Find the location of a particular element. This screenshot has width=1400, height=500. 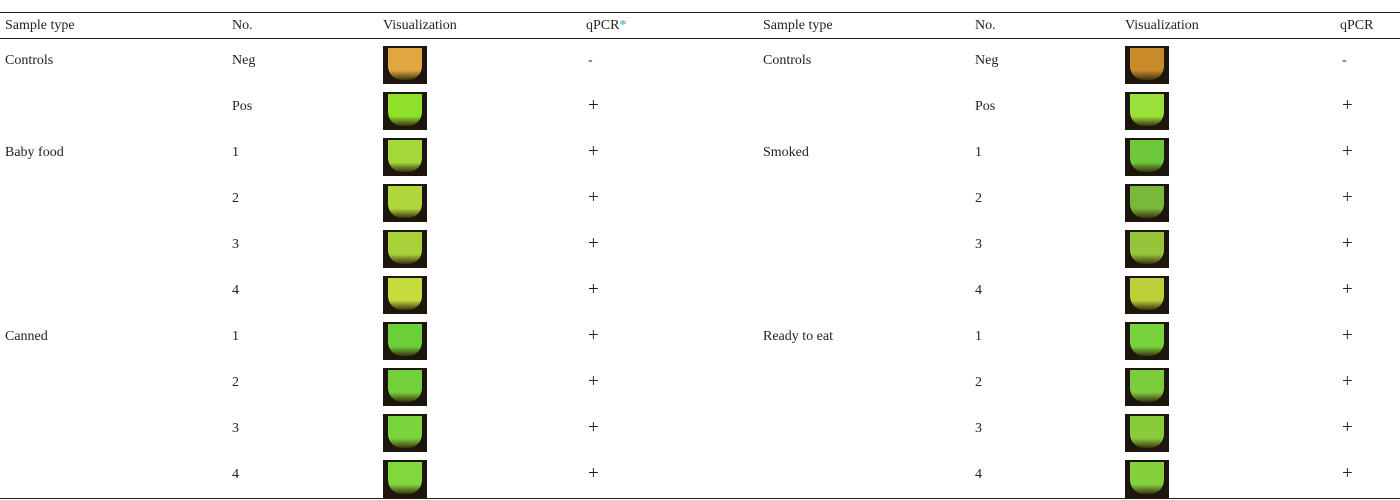

top-rule is located at coordinates (700, 12).